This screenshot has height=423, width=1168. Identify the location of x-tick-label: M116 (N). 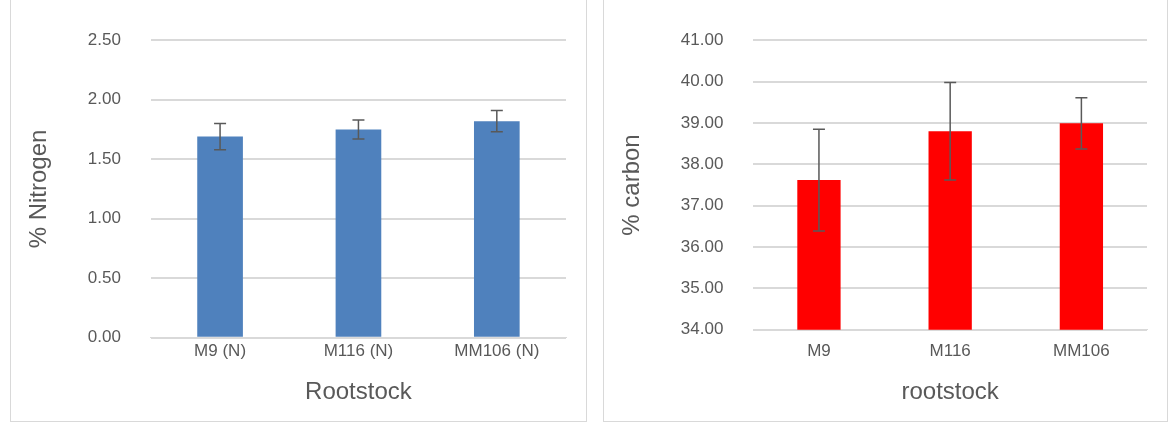
(358, 350).